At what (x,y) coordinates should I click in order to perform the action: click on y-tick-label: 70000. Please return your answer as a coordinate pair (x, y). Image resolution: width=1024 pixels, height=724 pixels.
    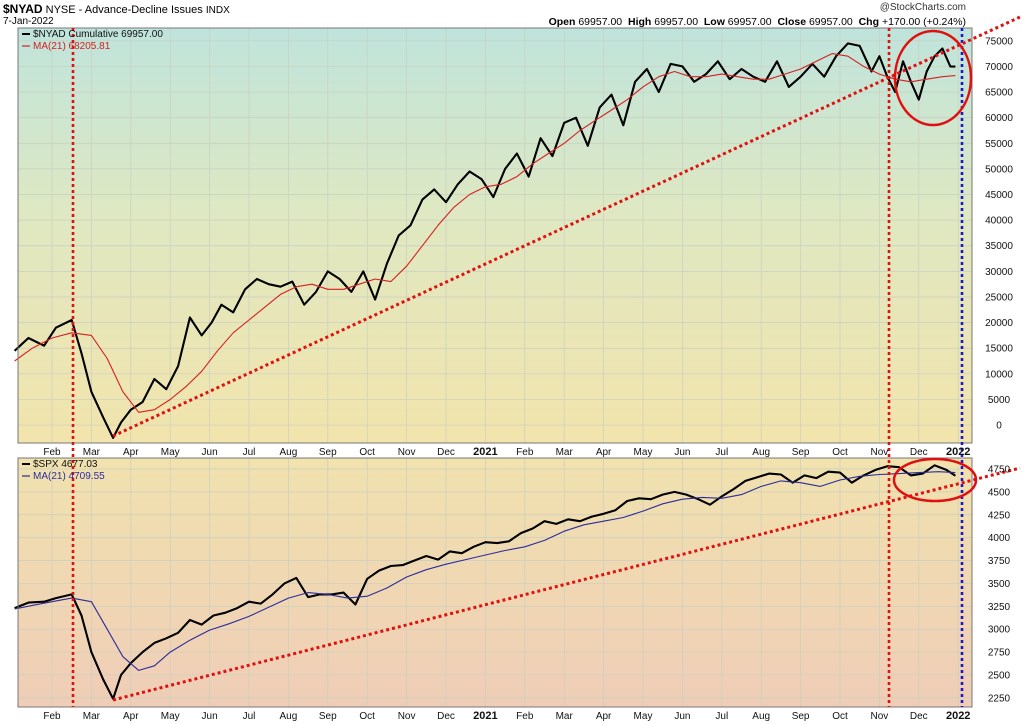
    Looking at the image, I should click on (999, 67).